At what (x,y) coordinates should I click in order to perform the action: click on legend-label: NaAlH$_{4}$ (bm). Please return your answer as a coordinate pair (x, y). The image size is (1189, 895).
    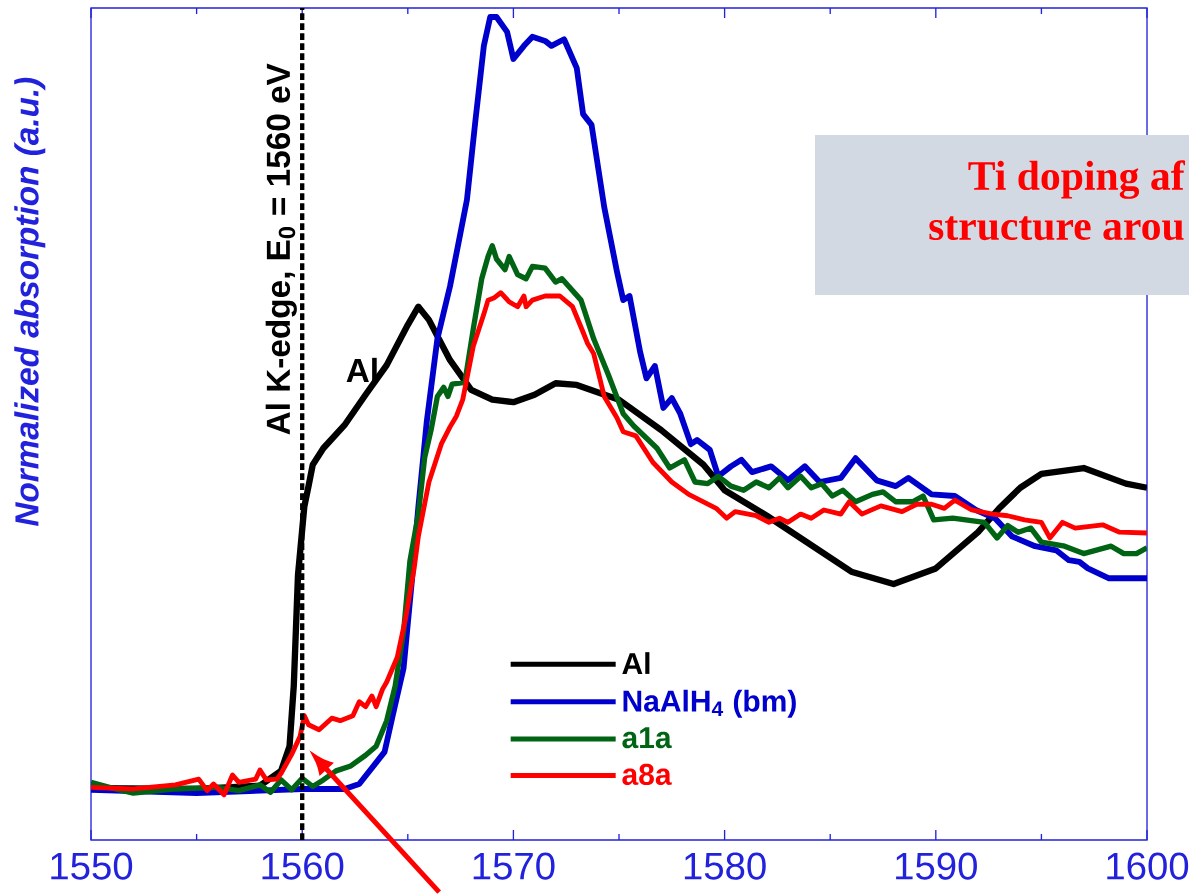
    Looking at the image, I should click on (709, 703).